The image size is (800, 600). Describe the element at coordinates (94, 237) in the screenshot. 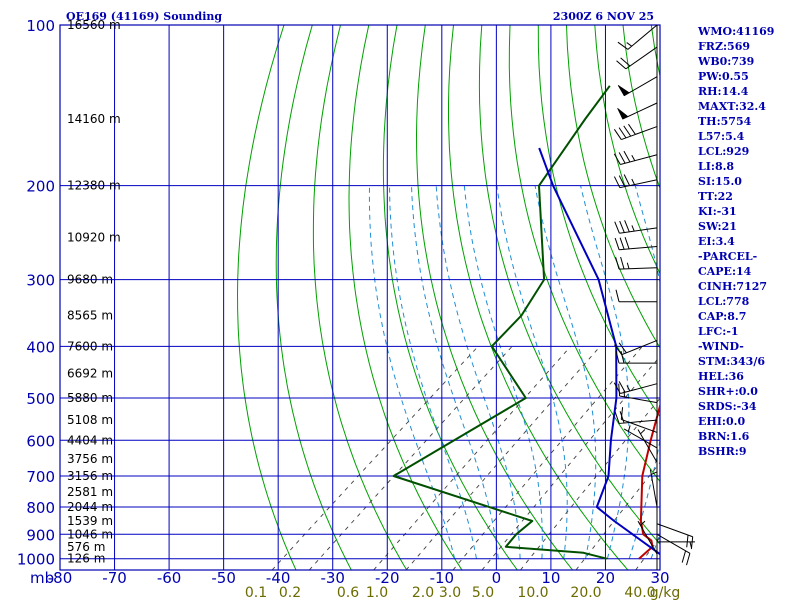

I see `height-label: 10920 m` at that location.